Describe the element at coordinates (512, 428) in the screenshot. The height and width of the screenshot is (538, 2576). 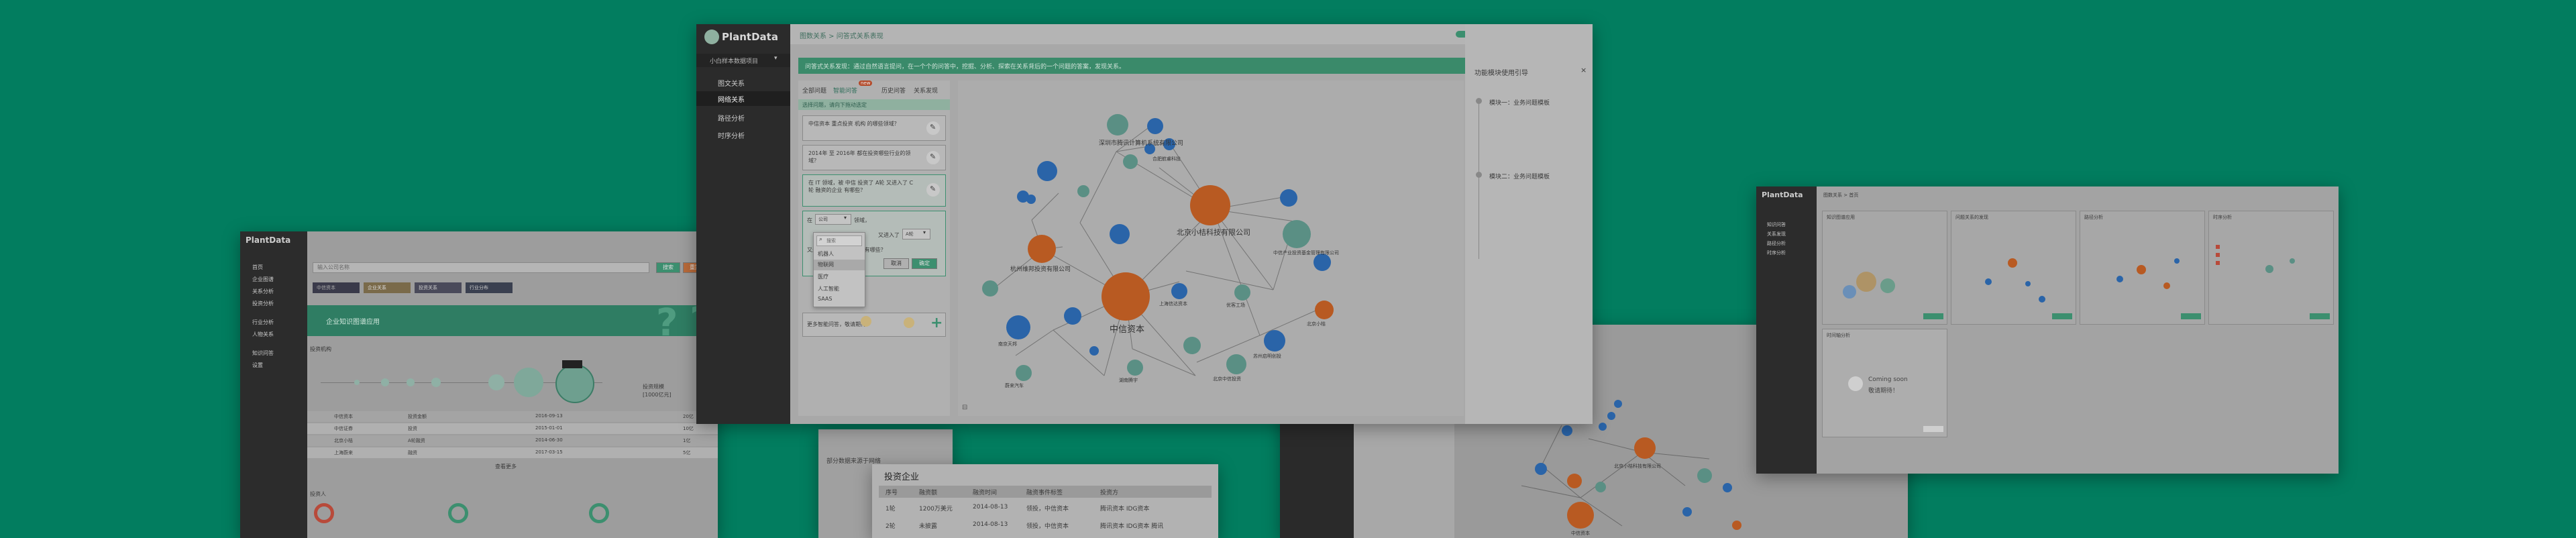
I see `table-row: 中信证券 投资 2015-01-01 10亿` at that location.